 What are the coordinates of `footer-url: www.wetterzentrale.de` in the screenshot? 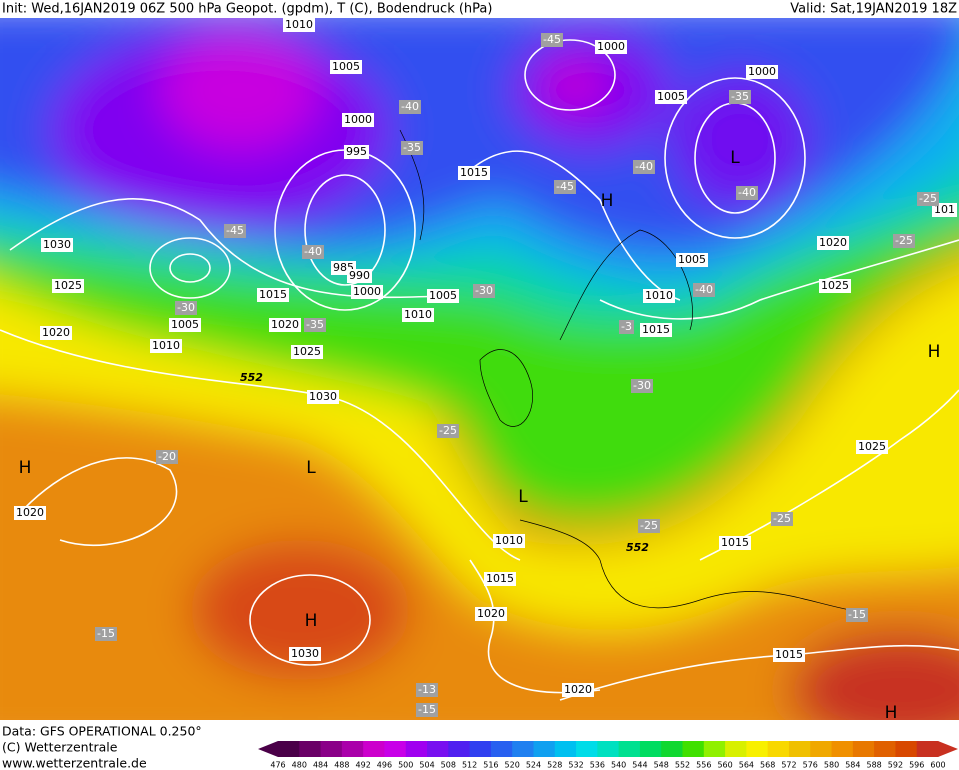 It's located at (74, 763).